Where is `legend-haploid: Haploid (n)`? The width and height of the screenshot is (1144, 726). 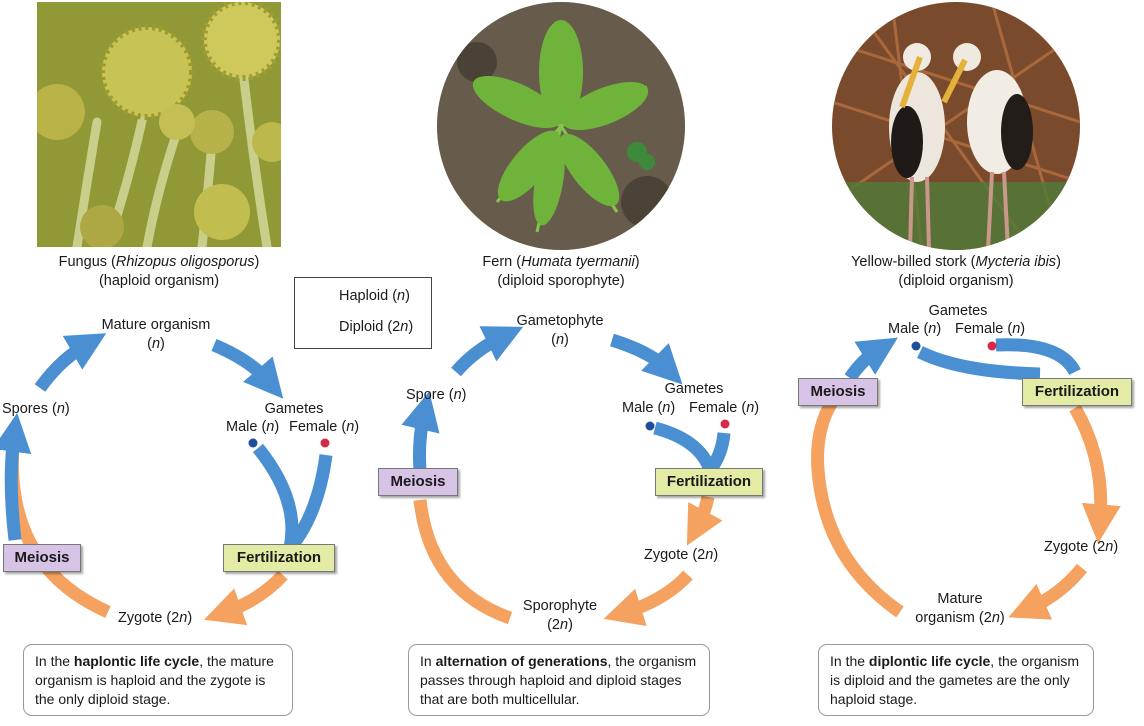 legend-haploid: Haploid (n) is located at coordinates (374, 296).